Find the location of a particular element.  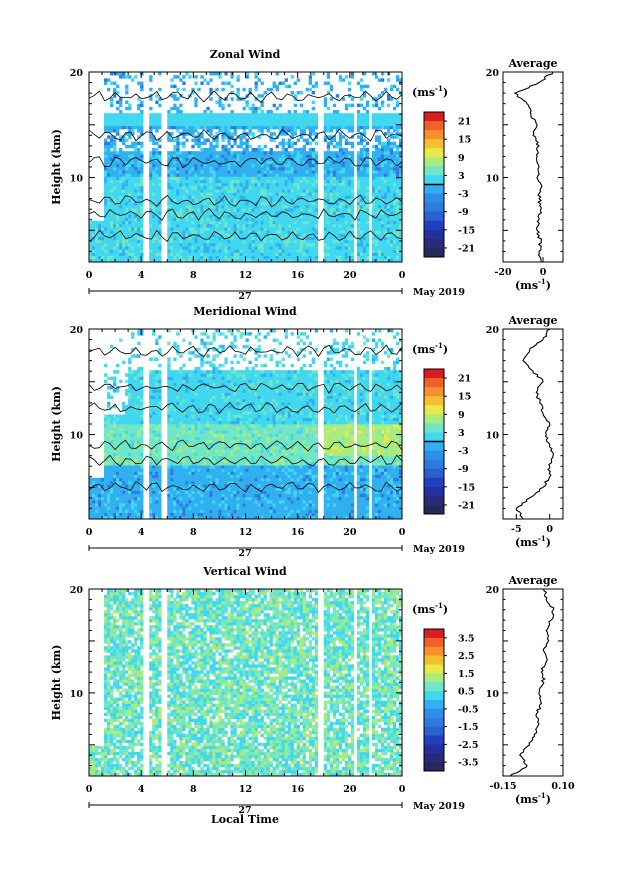

x-axis-label: Local Time is located at coordinates (245, 819).